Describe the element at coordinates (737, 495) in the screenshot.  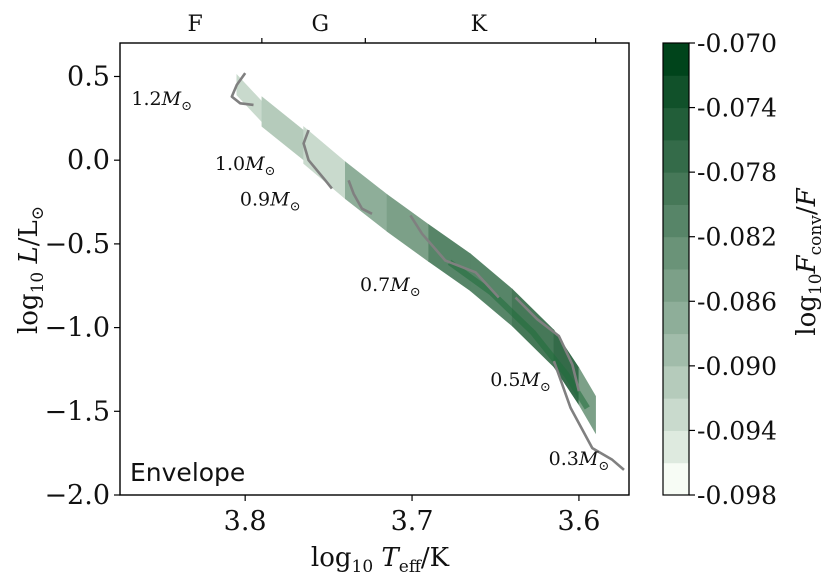
I see `colorbar-tick-label: -0.098` at that location.